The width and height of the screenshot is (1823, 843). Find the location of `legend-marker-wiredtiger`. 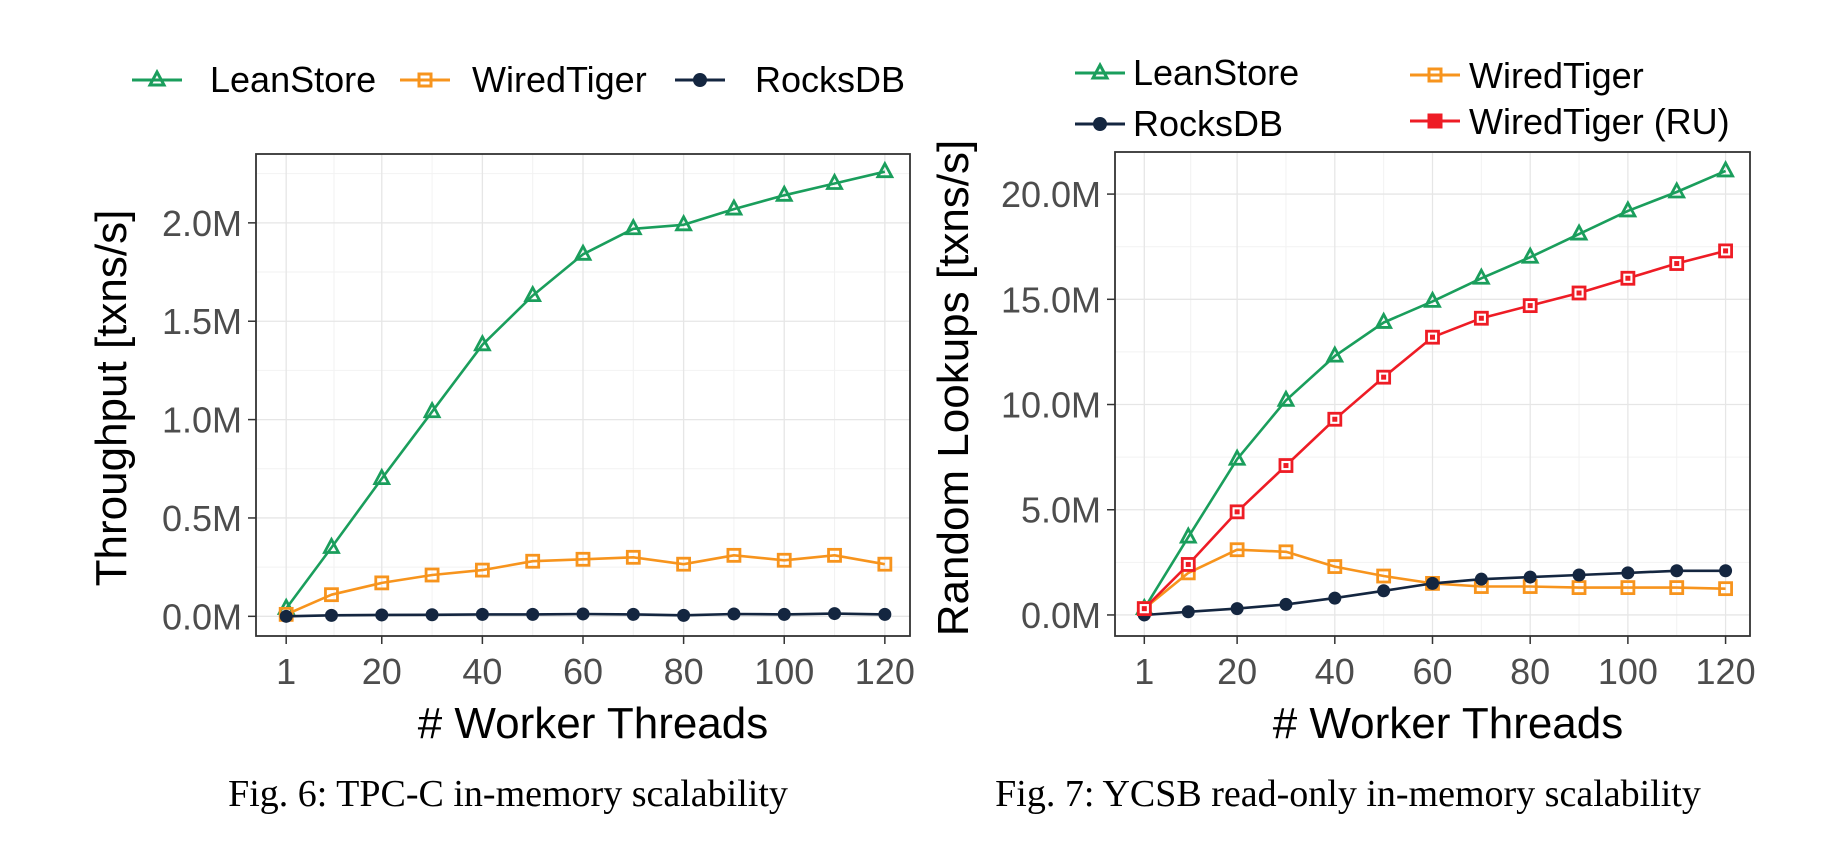

legend-marker-wiredtiger is located at coordinates (425, 80).